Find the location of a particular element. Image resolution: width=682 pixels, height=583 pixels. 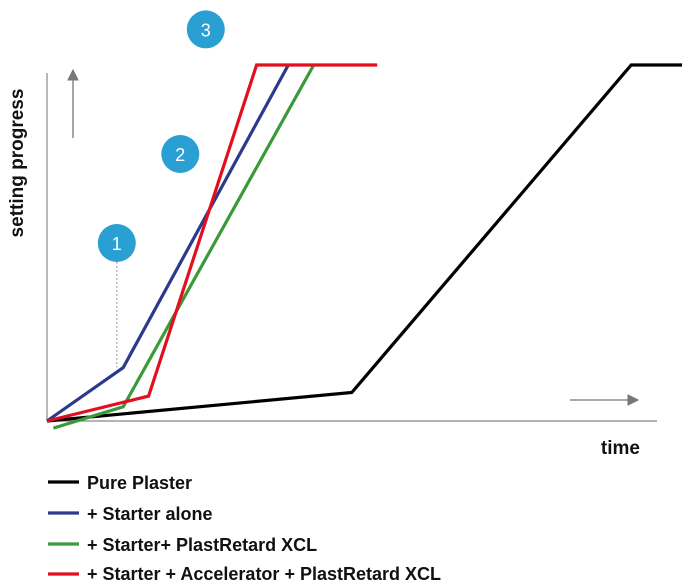

annotation-marker-1-label: 1 is located at coordinates (117, 244).